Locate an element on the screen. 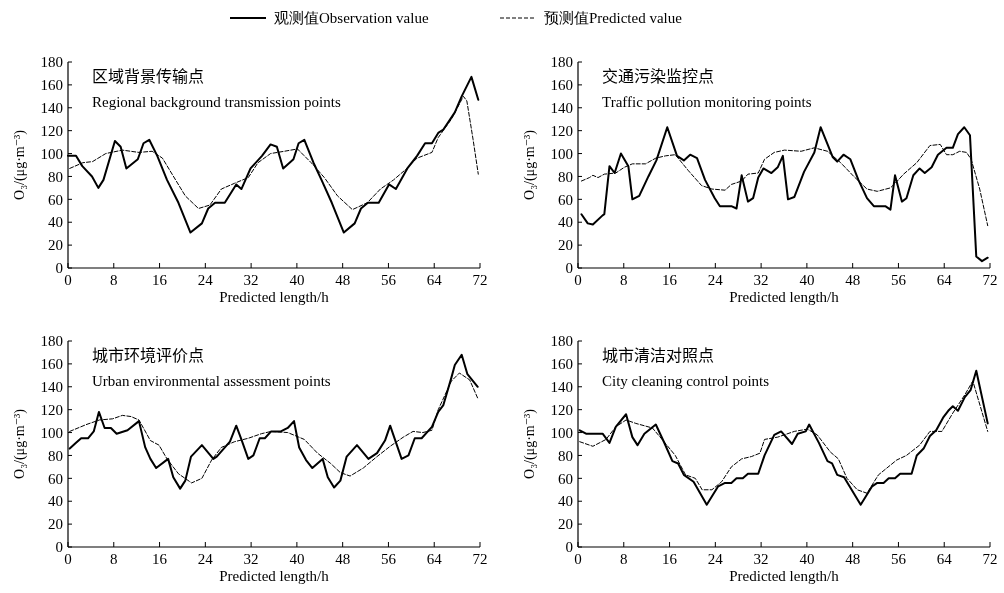 The height and width of the screenshot is (593, 1004). chart-title: 交通污染监控点 is located at coordinates (658, 75).